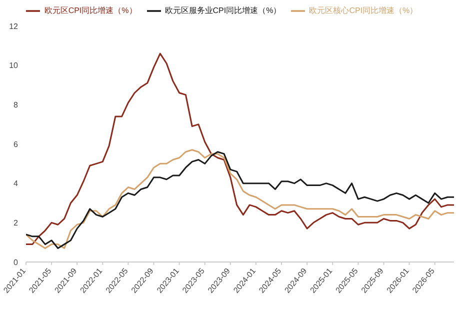  What do you see at coordinates (223, 11) in the screenshot?
I see `legend-label: 欧元区服务业CPI同比增速（%）` at bounding box center [223, 11].